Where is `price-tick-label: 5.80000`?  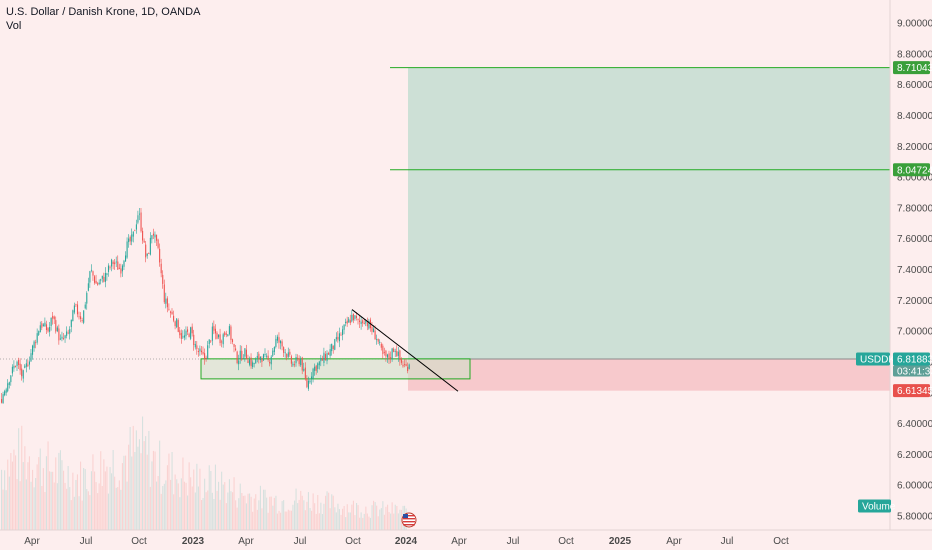
price-tick-label: 5.80000 is located at coordinates (914, 517).